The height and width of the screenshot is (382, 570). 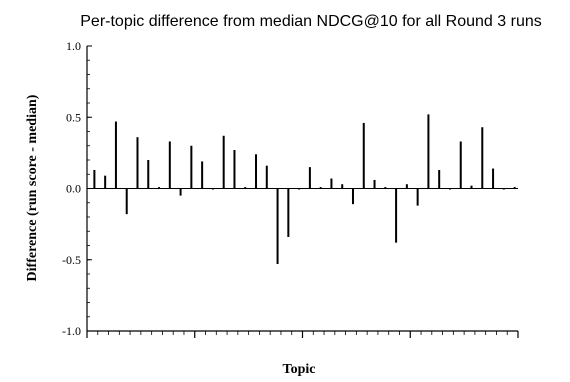 What do you see at coordinates (71, 260) in the screenshot?
I see `y-tick-label: -0.5` at bounding box center [71, 260].